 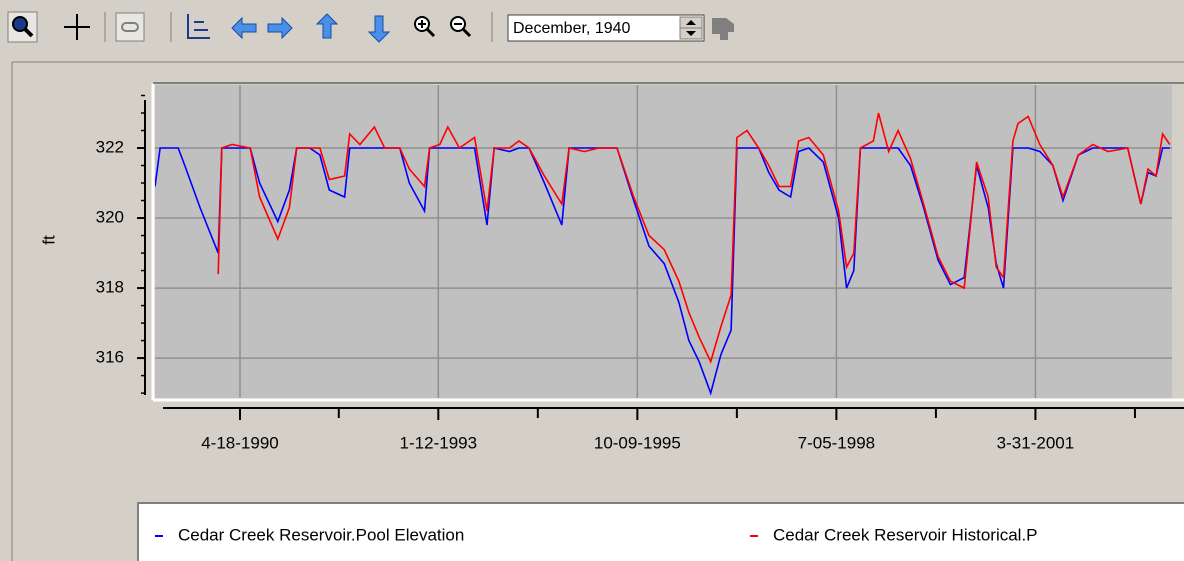 I want to click on legend, so click(x=660, y=531).